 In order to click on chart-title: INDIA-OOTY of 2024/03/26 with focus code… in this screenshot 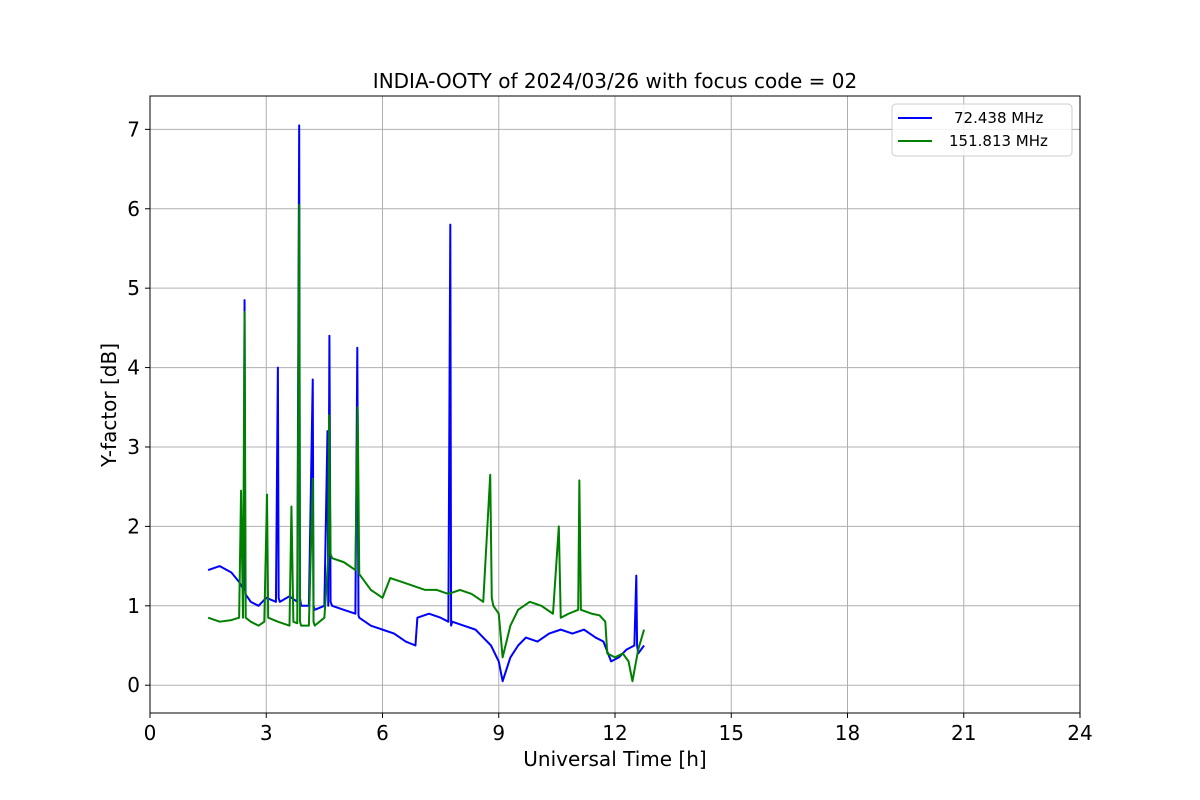, I will do `click(615, 81)`.